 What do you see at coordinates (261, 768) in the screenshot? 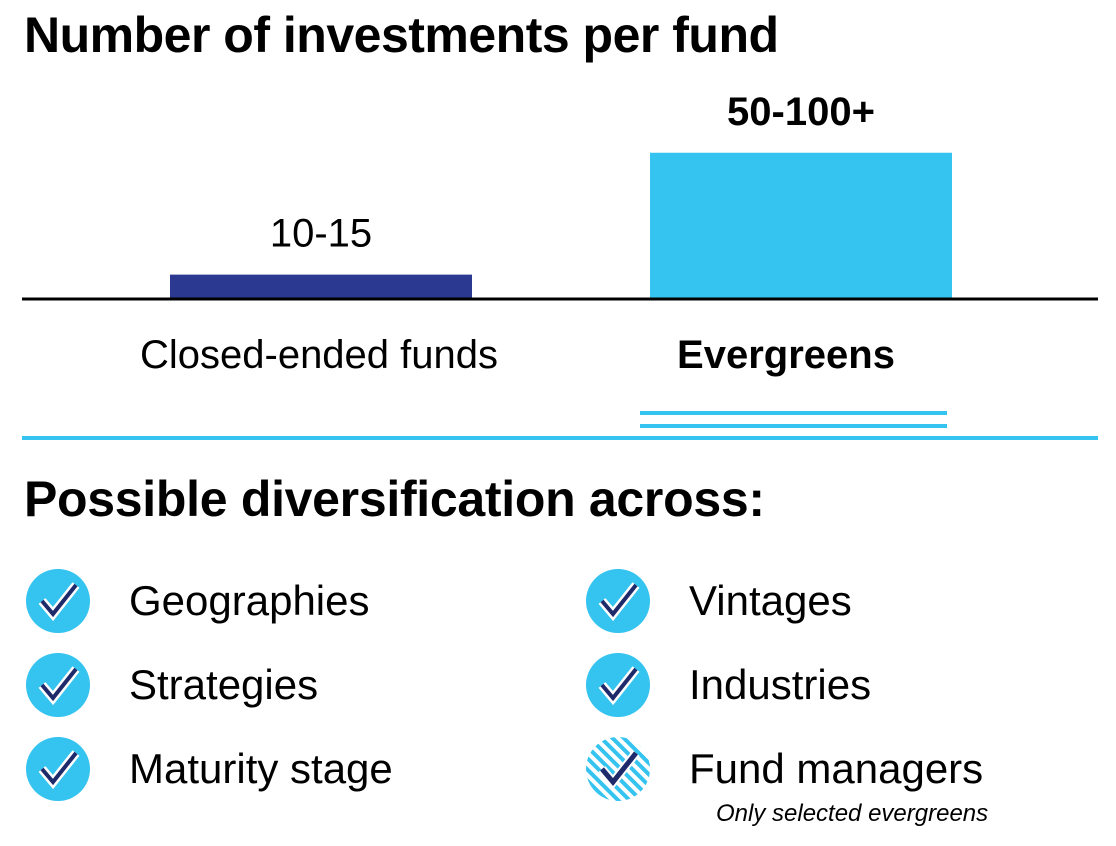
I see `item-label: Maturity stage` at bounding box center [261, 768].